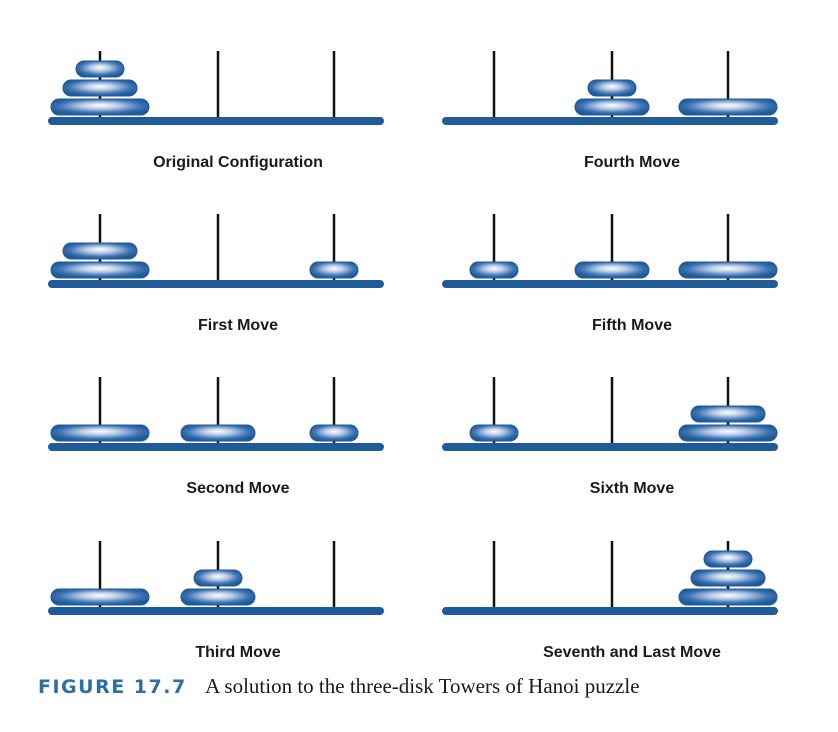 This screenshot has width=838, height=732. I want to click on figure-number: FIGURE 17.7, so click(112, 687).